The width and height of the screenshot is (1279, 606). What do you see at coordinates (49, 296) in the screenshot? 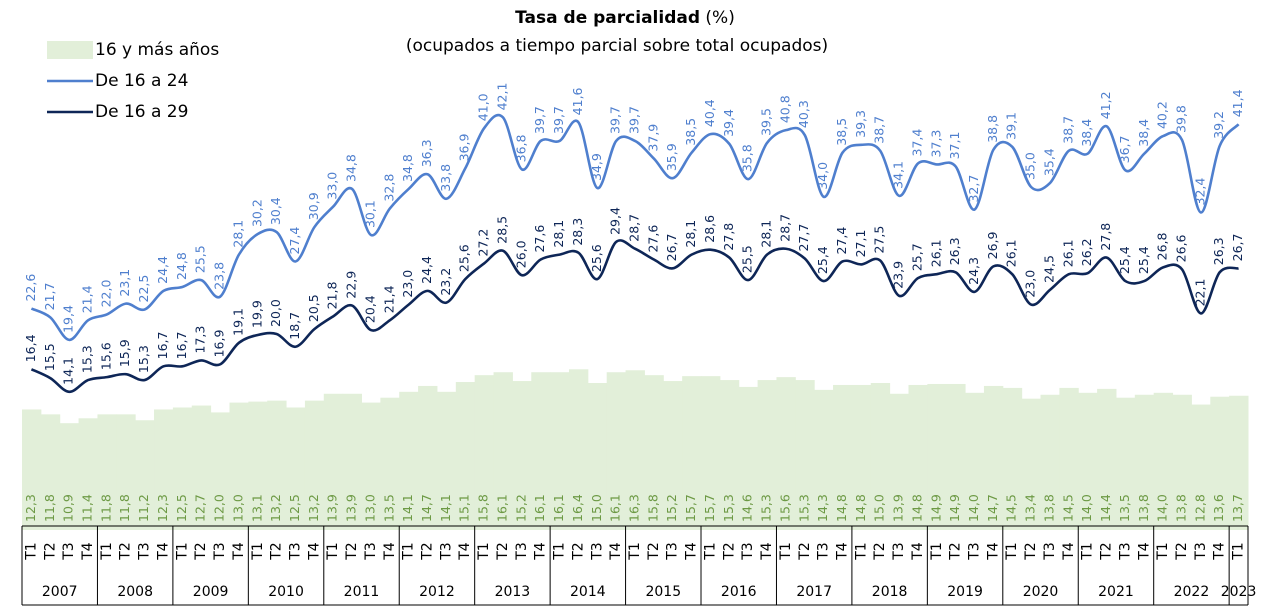
I see `data-label: 21,7` at bounding box center [49, 296].